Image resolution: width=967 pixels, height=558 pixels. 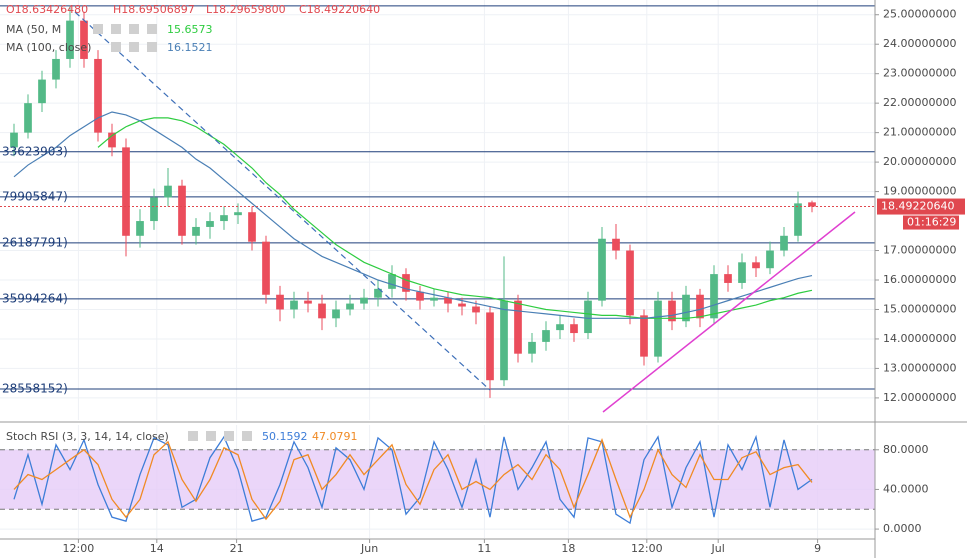 What do you see at coordinates (246, 9) in the screenshot?
I see `ohlc-label: L18.29659800` at bounding box center [246, 9].